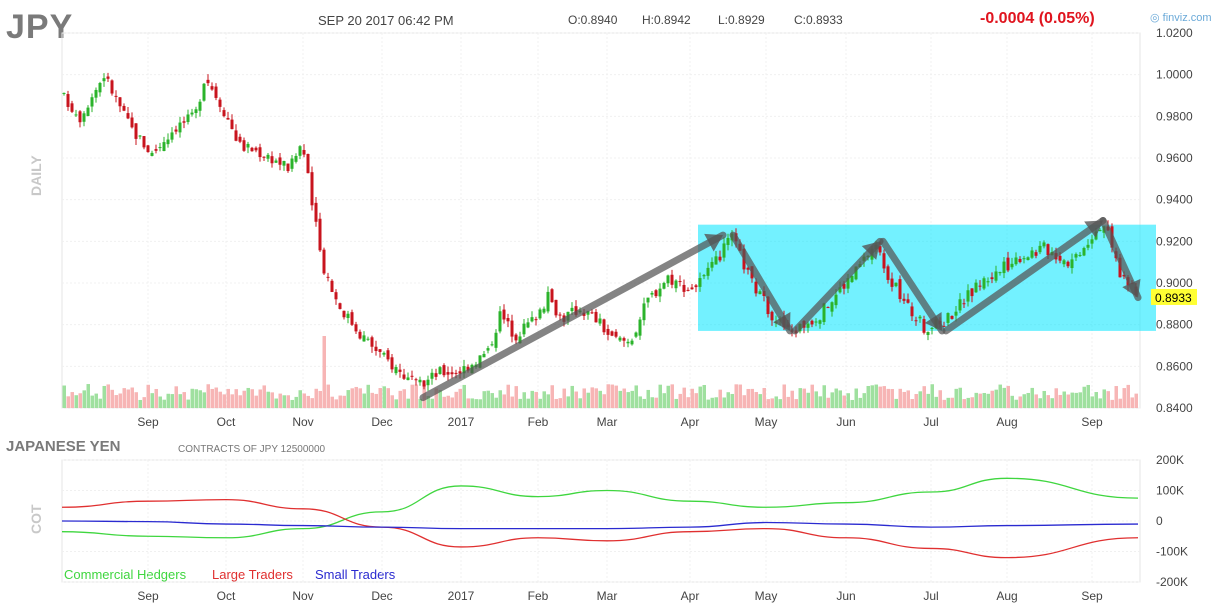  Describe the element at coordinates (1006, 596) in the screenshot. I see `cot-x-tick: Aug` at that location.